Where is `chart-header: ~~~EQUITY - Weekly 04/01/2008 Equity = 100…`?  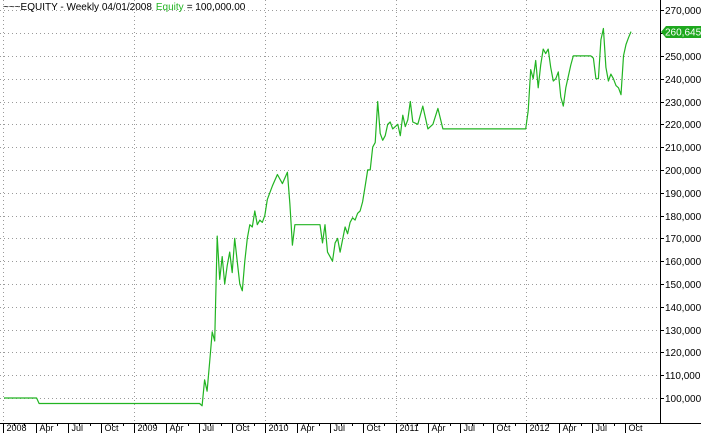 chart-header: ~~~EQUITY - Weekly 04/01/2008 Equity = 100… is located at coordinates (124, 7).